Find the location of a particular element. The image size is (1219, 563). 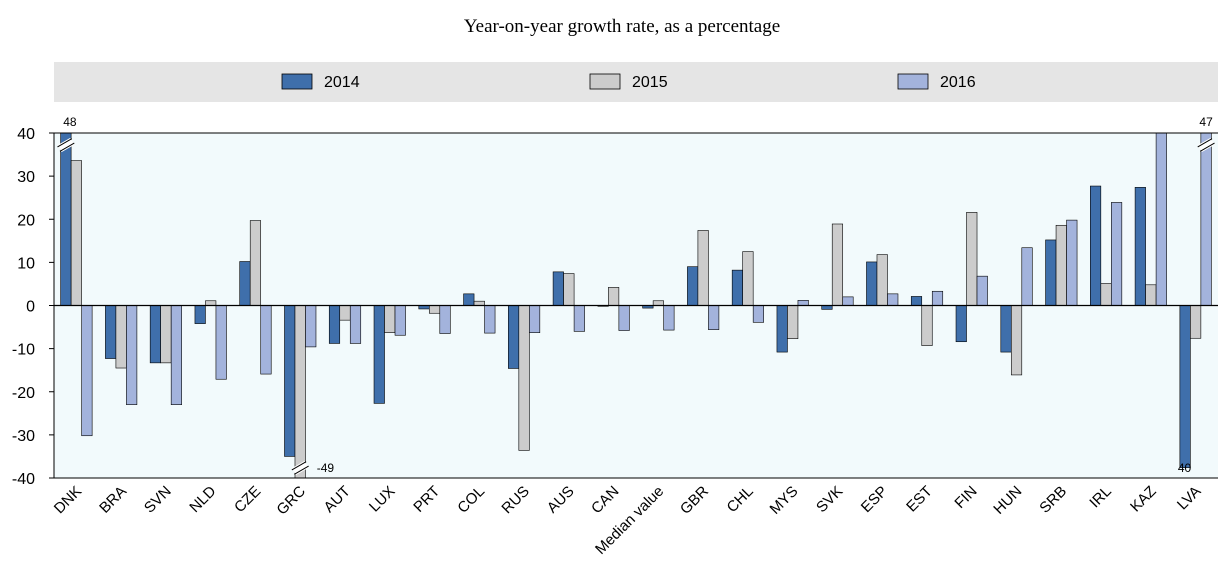

bar-est-2015 is located at coordinates (927, 325).